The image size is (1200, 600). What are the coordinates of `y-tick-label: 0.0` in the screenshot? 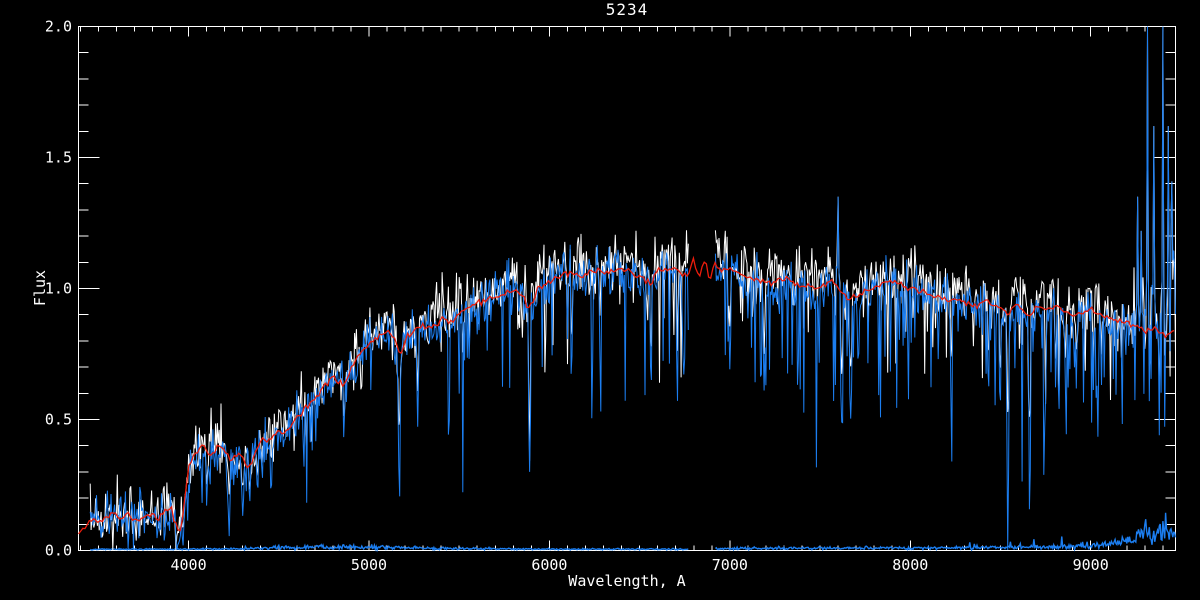 It's located at (58, 551).